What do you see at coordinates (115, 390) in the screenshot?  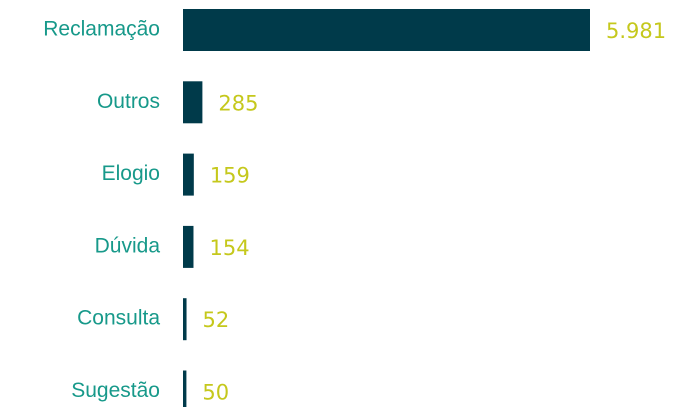 I see `category-label: Sugestão` at bounding box center [115, 390].